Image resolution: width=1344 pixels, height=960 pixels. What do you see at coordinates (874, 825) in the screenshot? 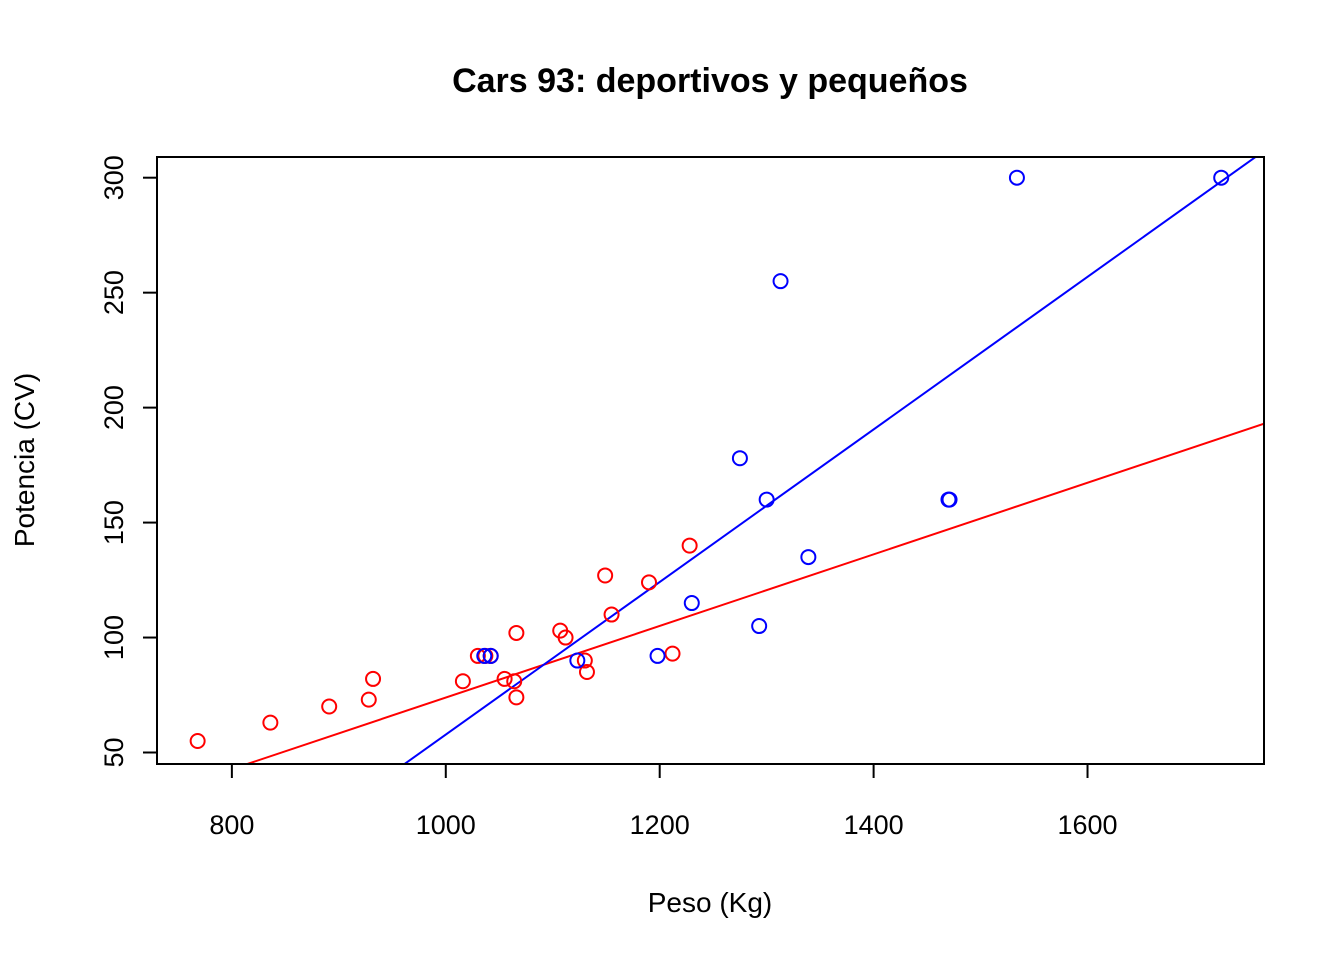
I see `x-tick-label: 1400` at bounding box center [874, 825].